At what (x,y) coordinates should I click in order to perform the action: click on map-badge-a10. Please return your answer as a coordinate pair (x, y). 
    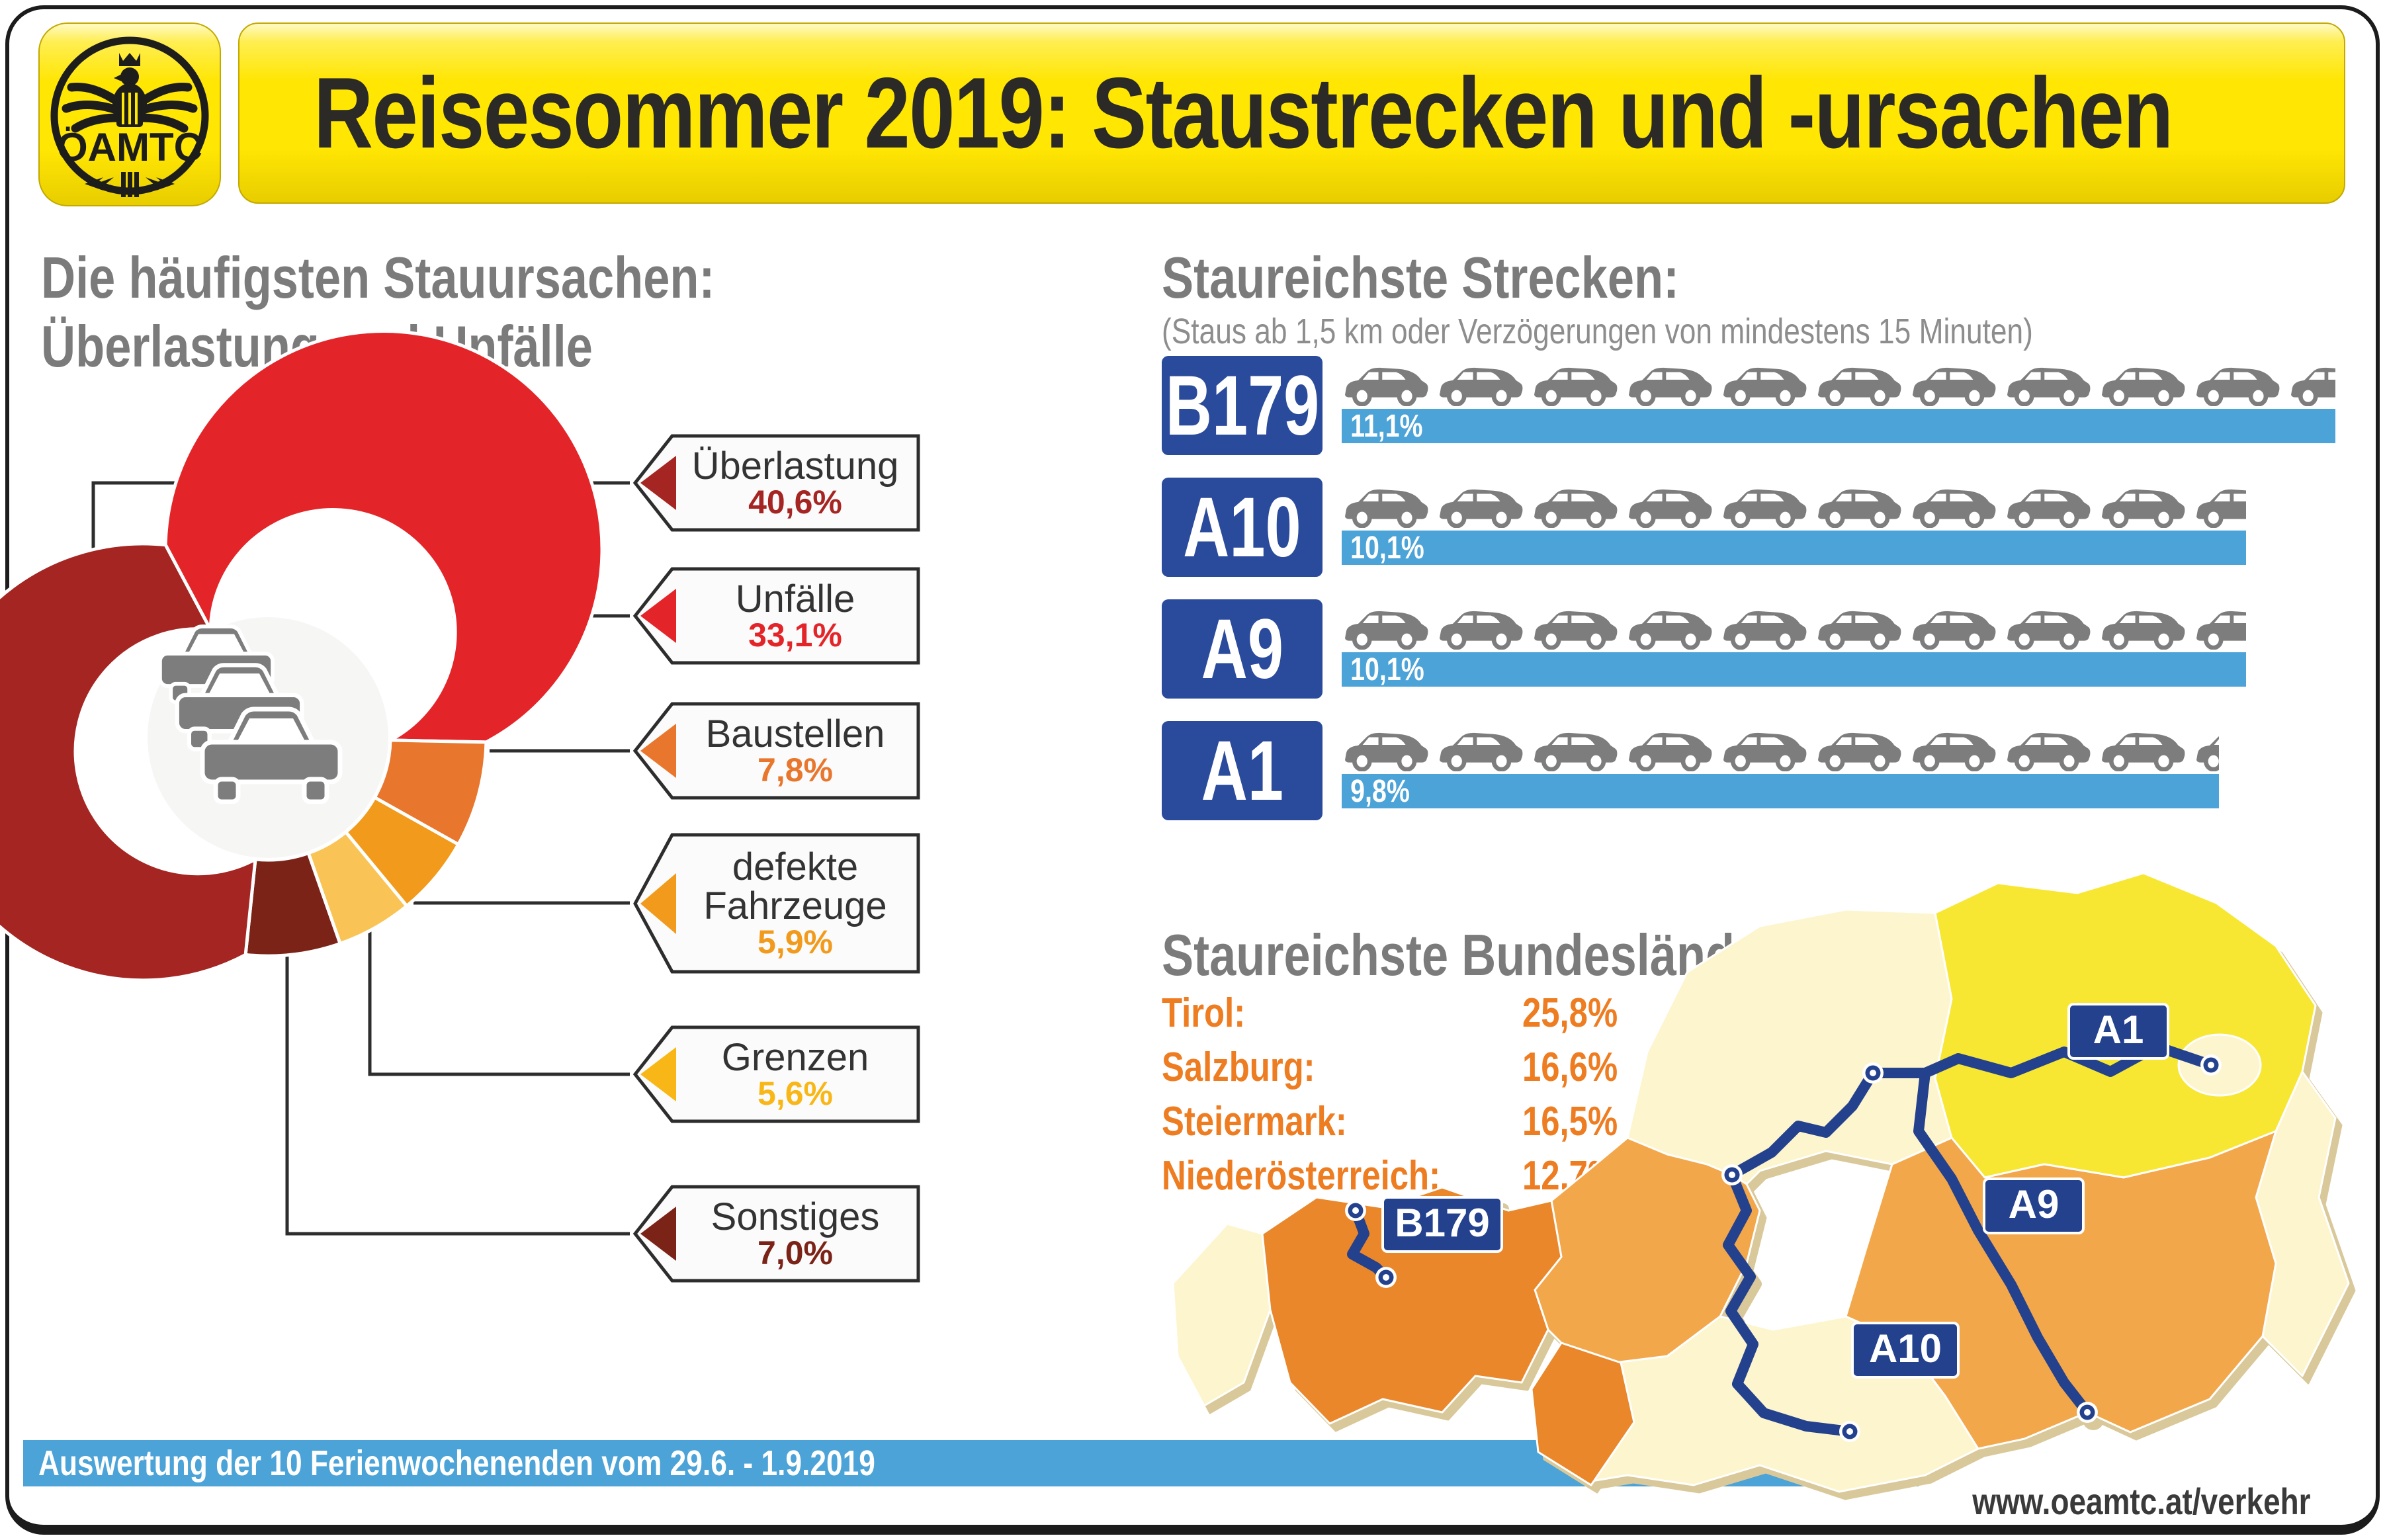
    Looking at the image, I should click on (1906, 1350).